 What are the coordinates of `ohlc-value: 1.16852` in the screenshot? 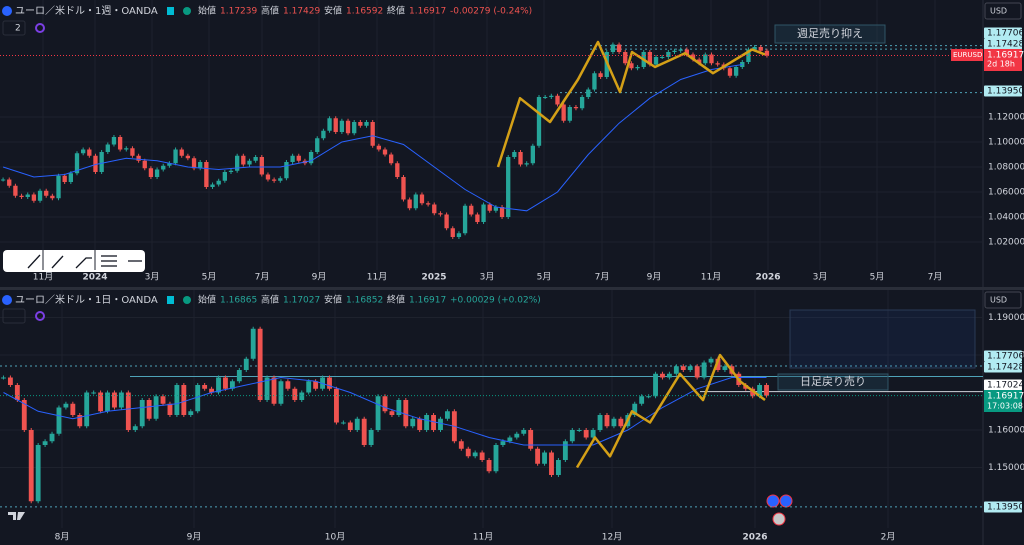 It's located at (364, 301).